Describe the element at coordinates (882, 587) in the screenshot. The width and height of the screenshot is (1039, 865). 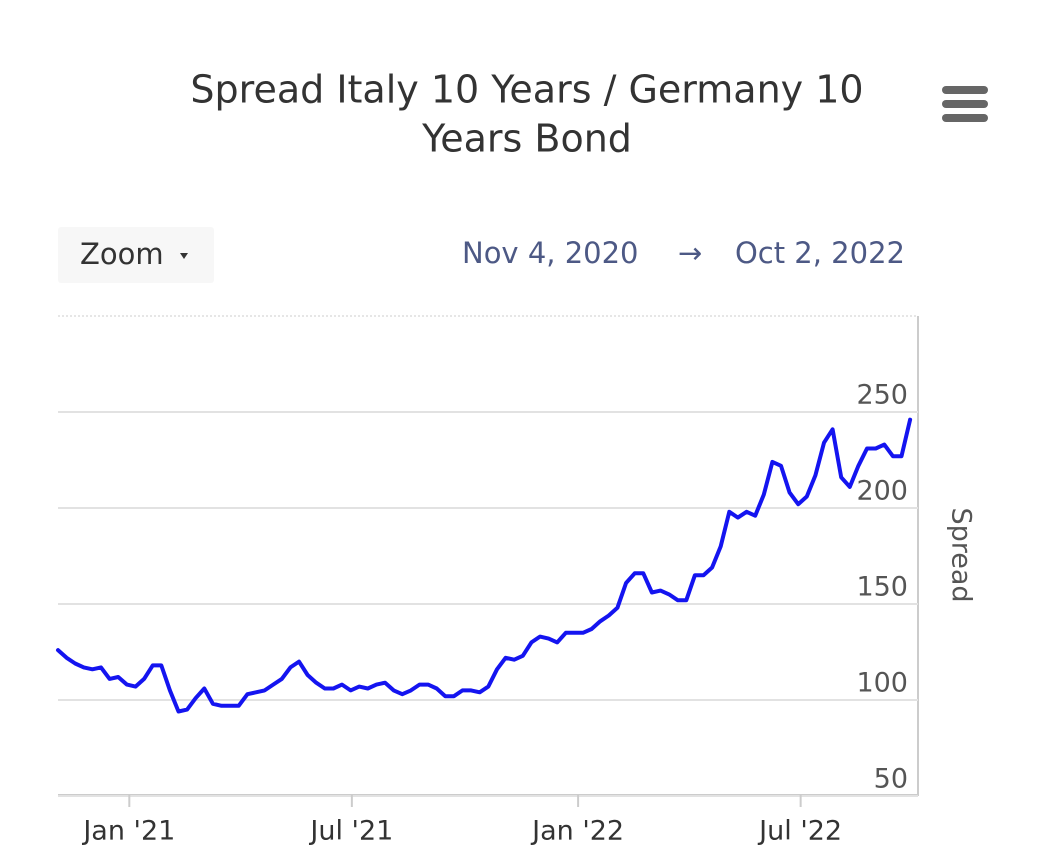
I see `y-tick-label: 150` at that location.